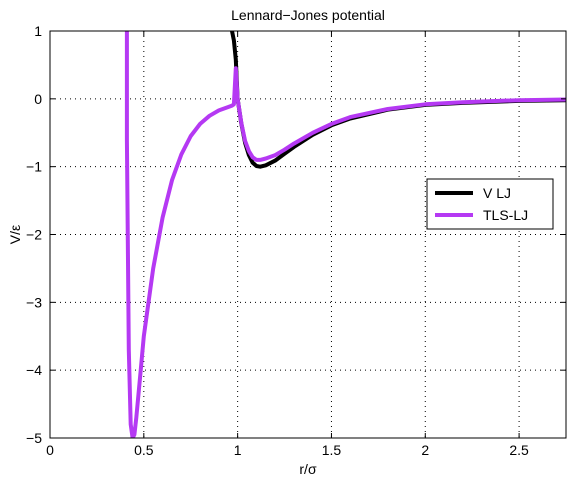  Describe the element at coordinates (38, 31) in the screenshot. I see `y-tick-label: 1` at that location.